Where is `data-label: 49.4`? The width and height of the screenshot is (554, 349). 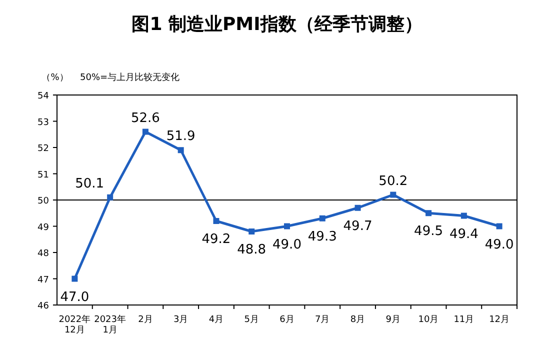 data-label: 49.4 is located at coordinates (463, 234).